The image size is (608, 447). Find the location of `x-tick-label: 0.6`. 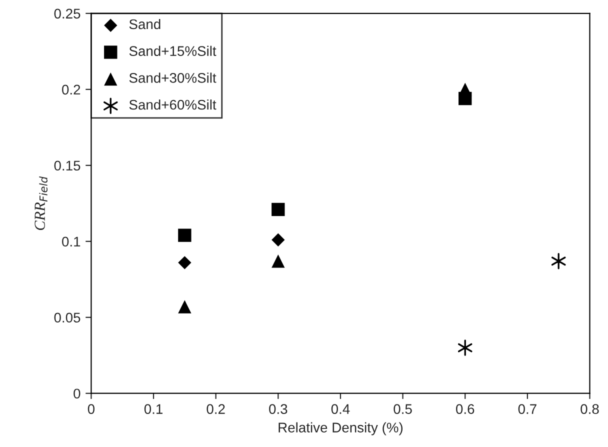

x-tick-label: 0.6 is located at coordinates (465, 409).